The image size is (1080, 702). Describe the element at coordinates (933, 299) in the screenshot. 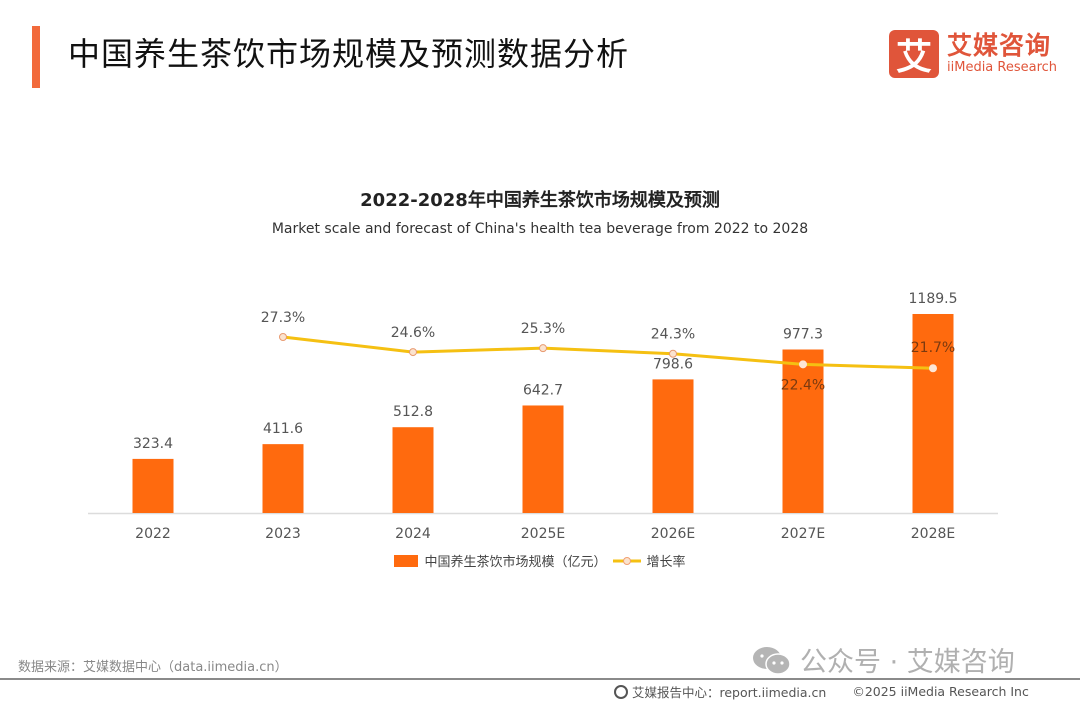

I see `bar-label-2028E: 1189.5` at that location.